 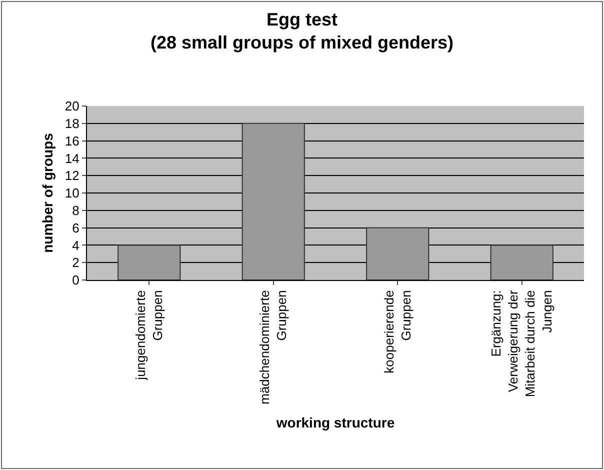 I want to click on x-tick-label: kooperierende Gruppen, so click(x=397, y=332).